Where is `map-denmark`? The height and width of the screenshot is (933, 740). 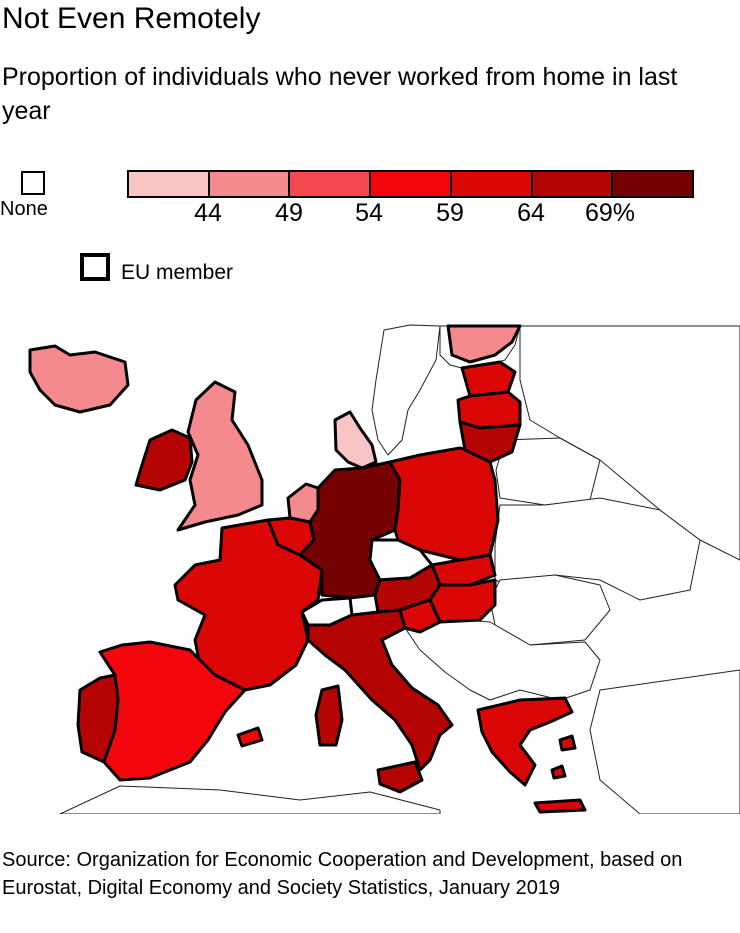
map-denmark is located at coordinates (355, 440).